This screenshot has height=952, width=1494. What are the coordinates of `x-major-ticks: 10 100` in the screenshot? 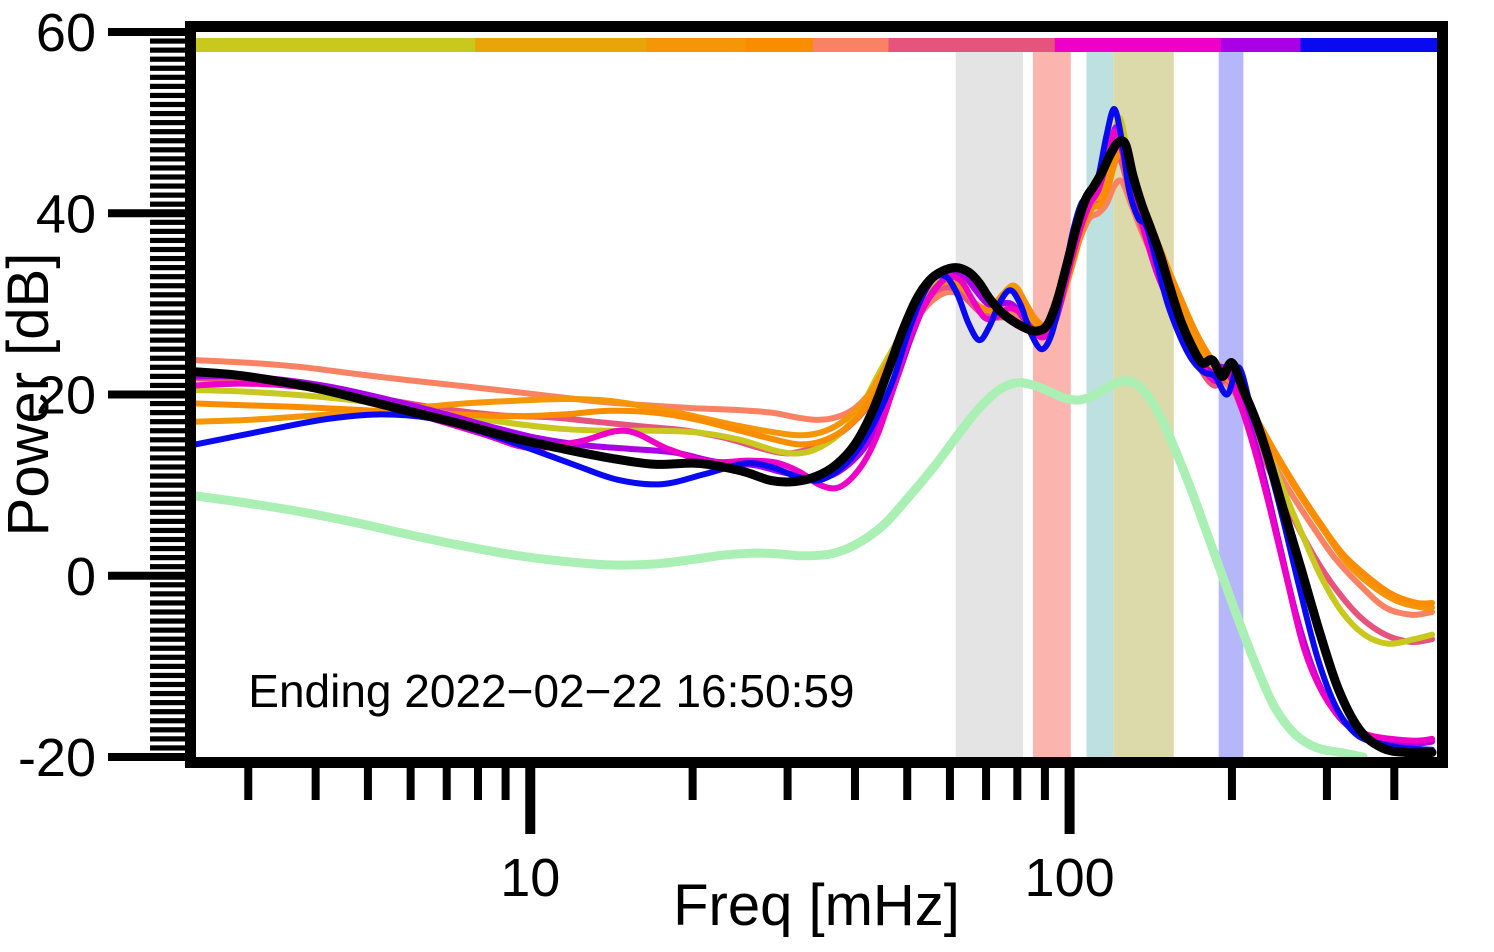 It's located at (807, 838).